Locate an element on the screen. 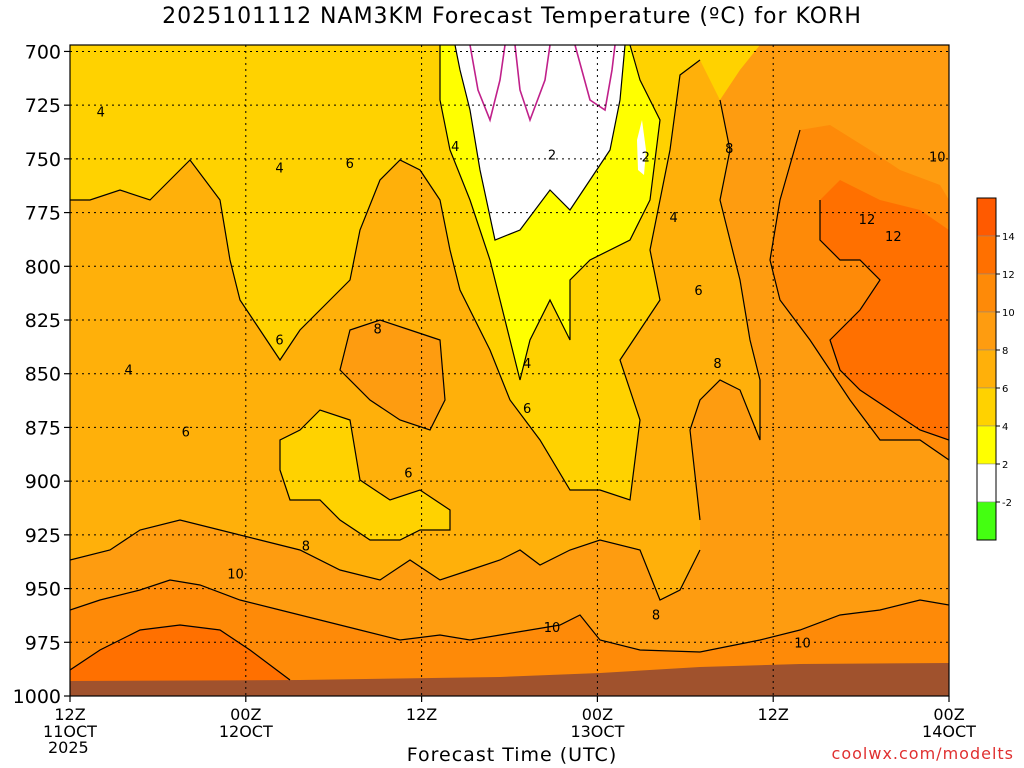 The image size is (1024, 768). y-axis: 700 725 750 775 800 825 850 875 900 925 950 975 1000 is located at coordinates (41, 374).